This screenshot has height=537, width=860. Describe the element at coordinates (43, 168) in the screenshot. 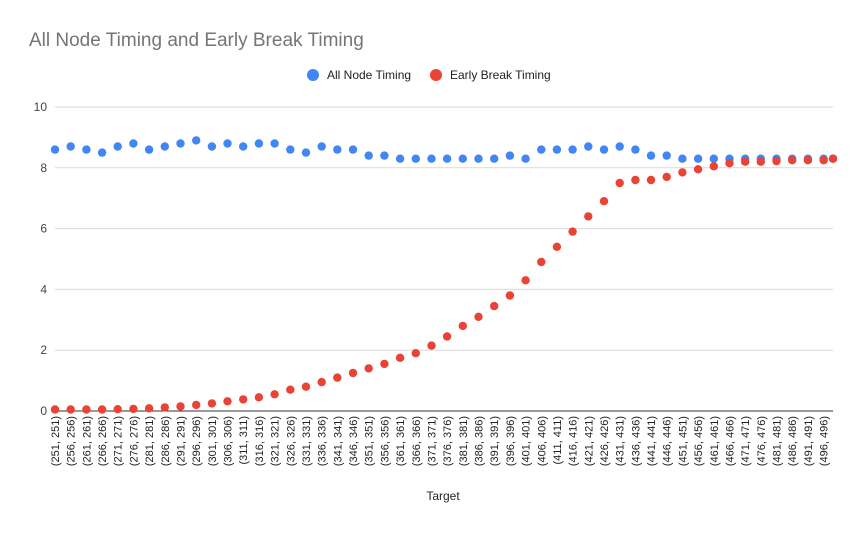

I see `y-tick-label: 8` at that location.